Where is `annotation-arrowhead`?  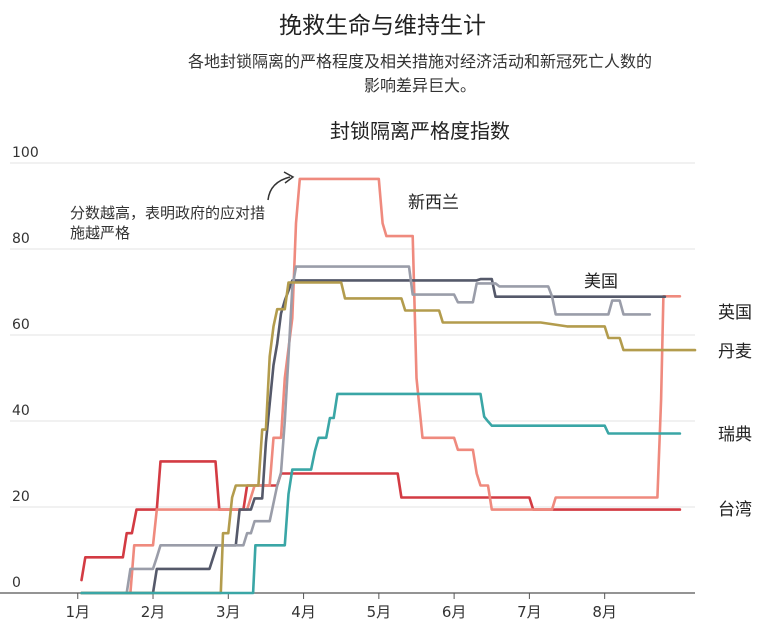 annotation-arrowhead is located at coordinates (289, 177).